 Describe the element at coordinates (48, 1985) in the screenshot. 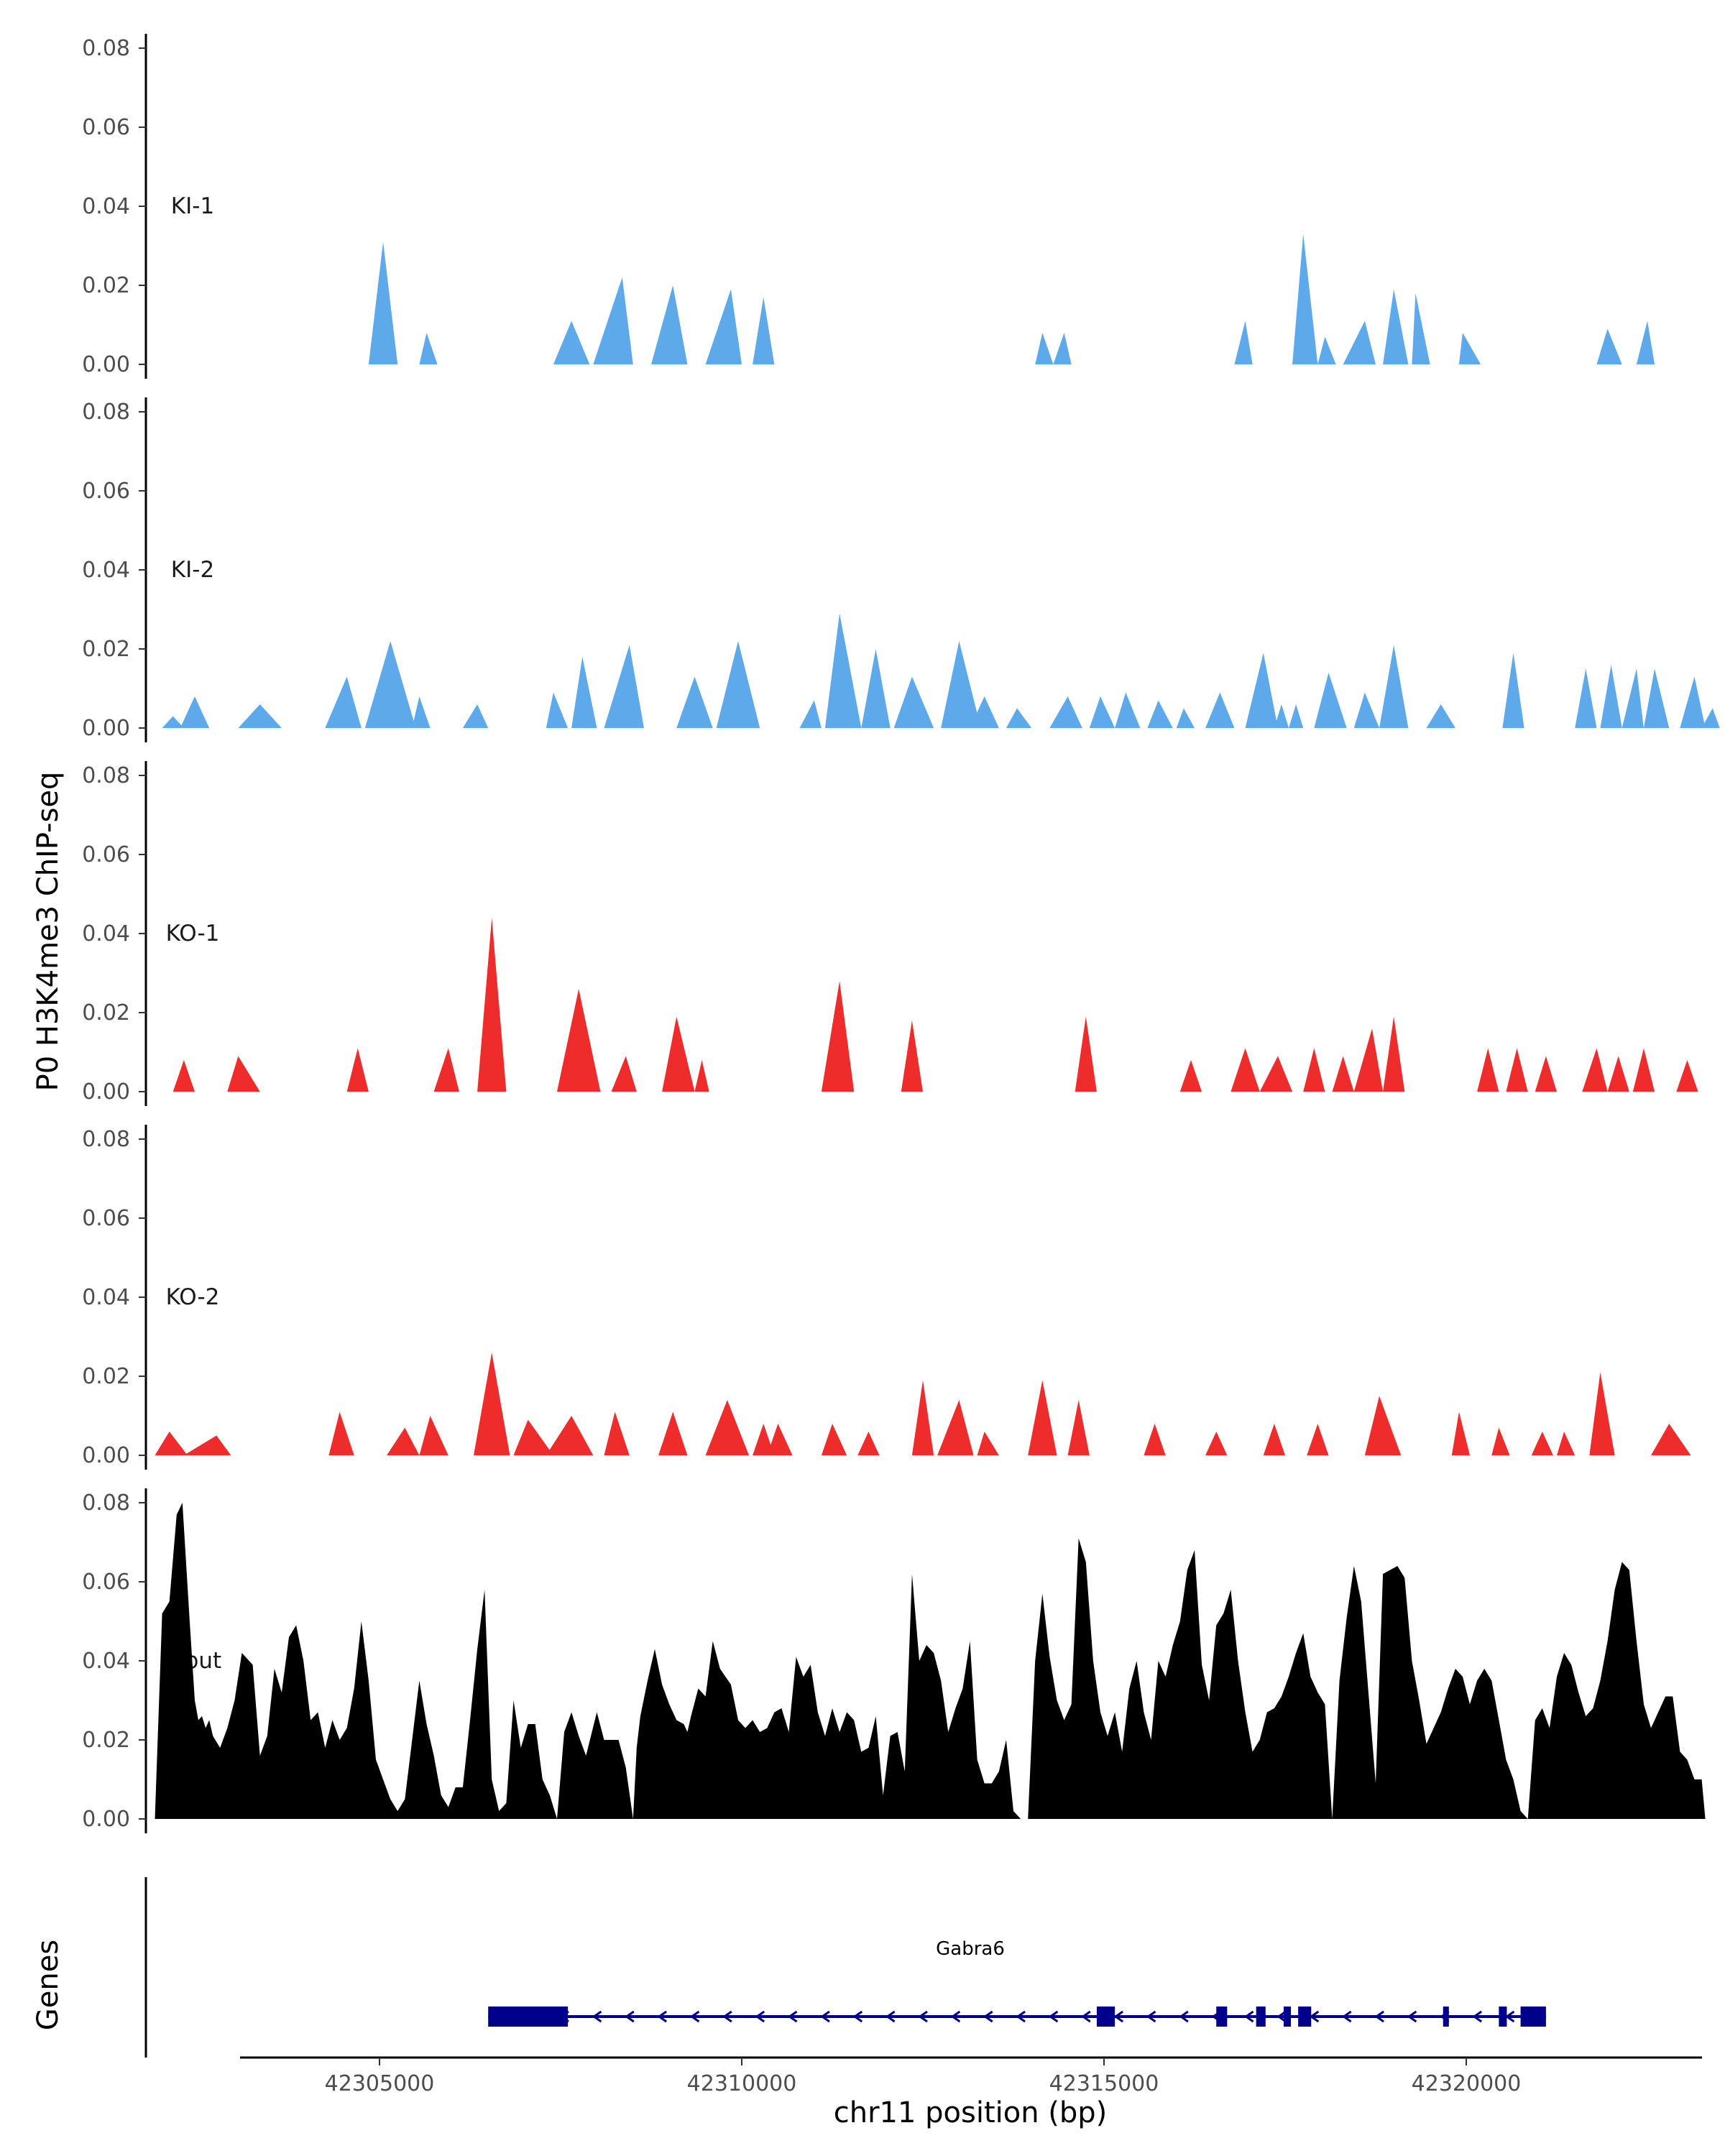

I see `genes-axis-title: Genes` at that location.